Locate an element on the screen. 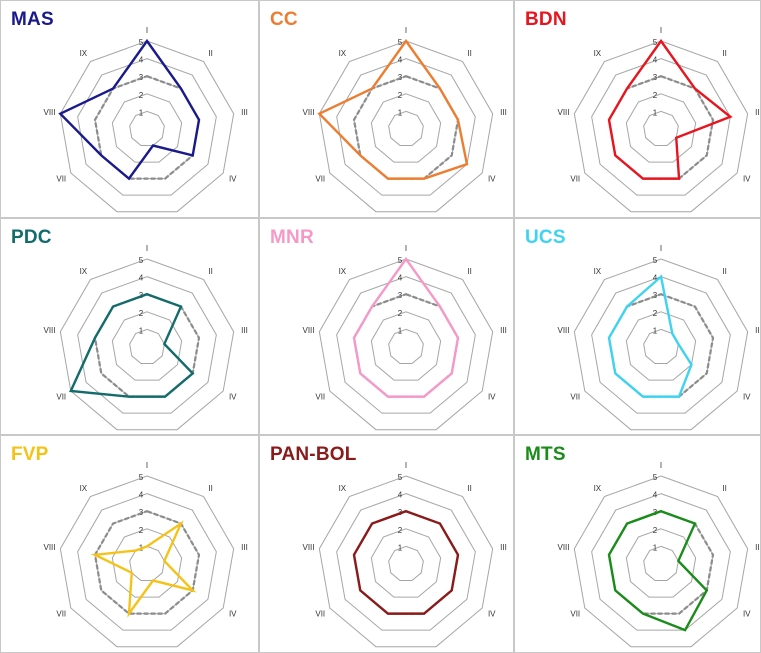 The image size is (761, 653). radar-panel-cc: 12345IIIIIIIVVVIVIIVIIIIXCC is located at coordinates (386, 109).